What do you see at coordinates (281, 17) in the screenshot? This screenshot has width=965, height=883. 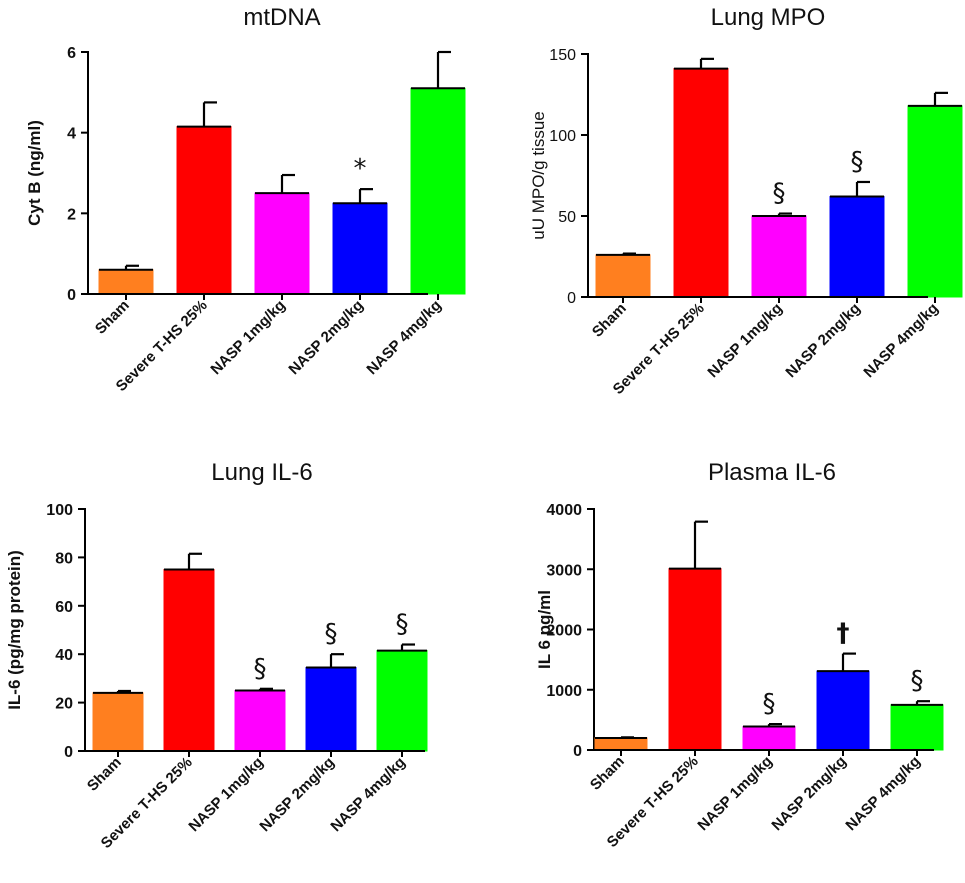 I see `chart-title: mtDNA` at bounding box center [281, 17].